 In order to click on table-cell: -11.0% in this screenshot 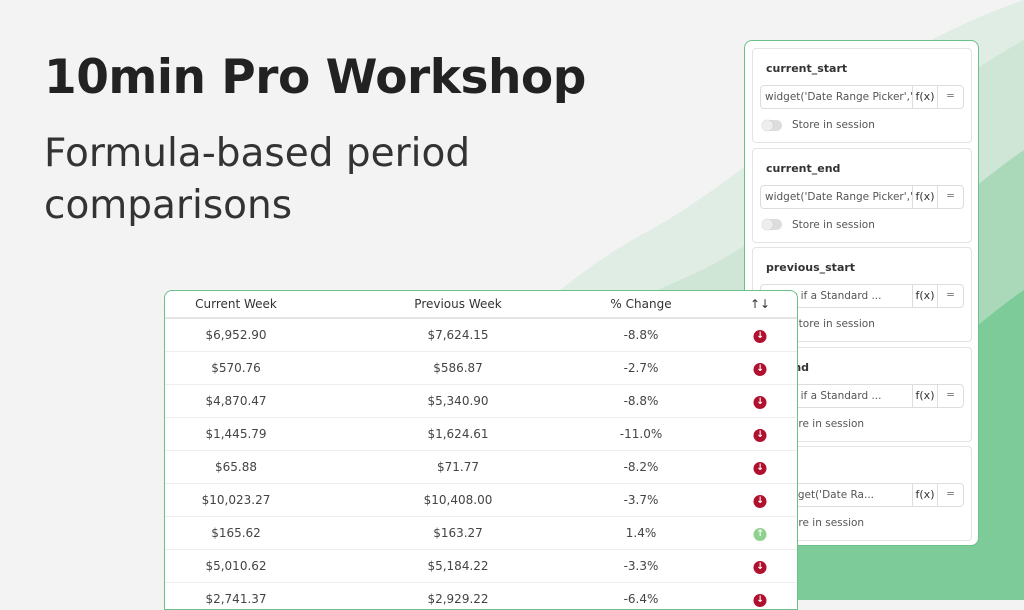, I will do `click(641, 434)`.